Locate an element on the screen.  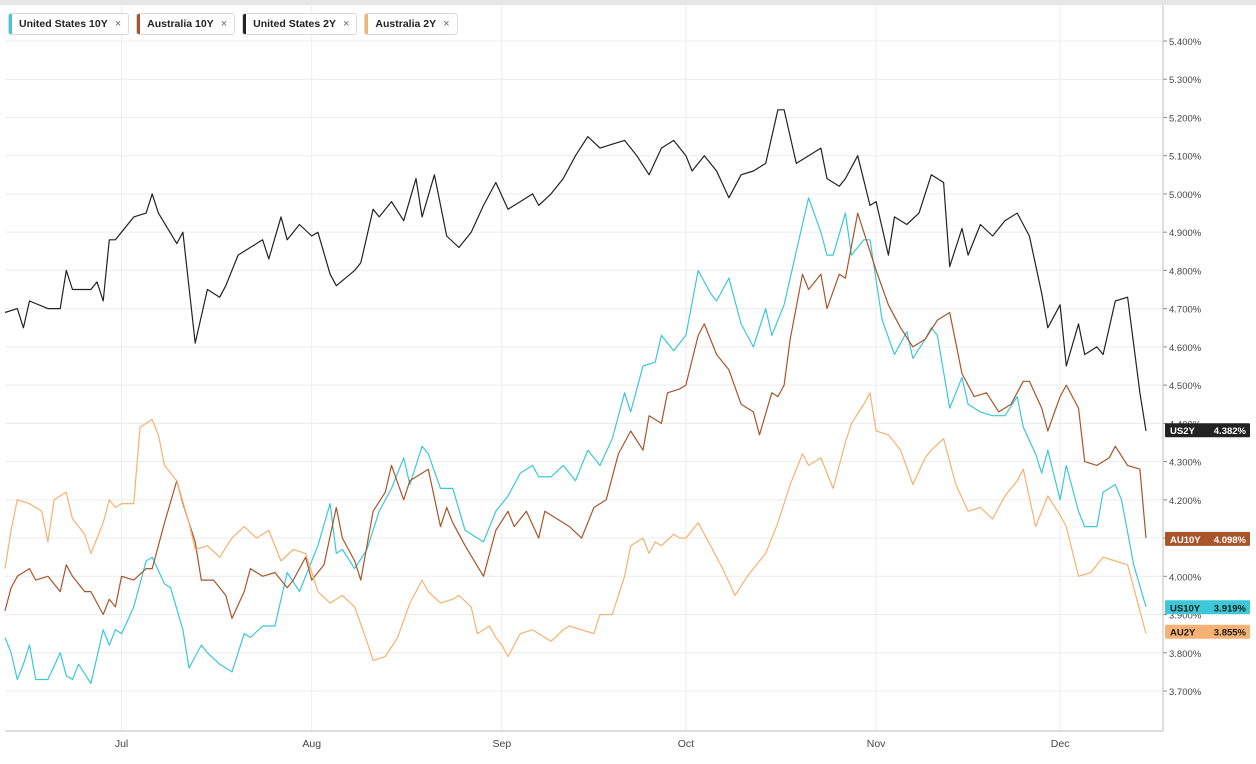
y-tick-label: 4.300% is located at coordinates (1185, 463).